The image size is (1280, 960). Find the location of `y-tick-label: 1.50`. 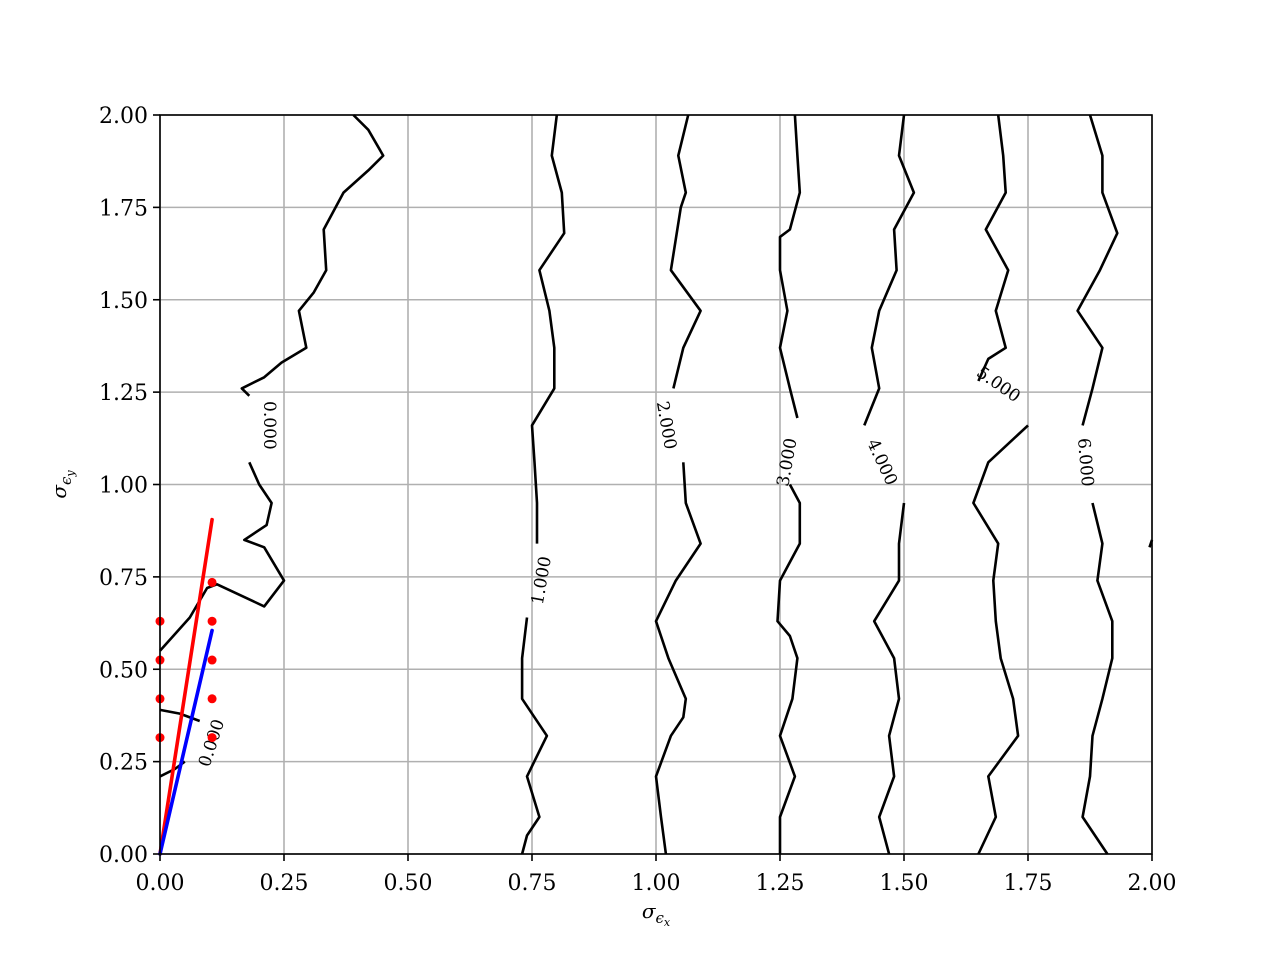

y-tick-label: 1.50 is located at coordinates (123, 301).